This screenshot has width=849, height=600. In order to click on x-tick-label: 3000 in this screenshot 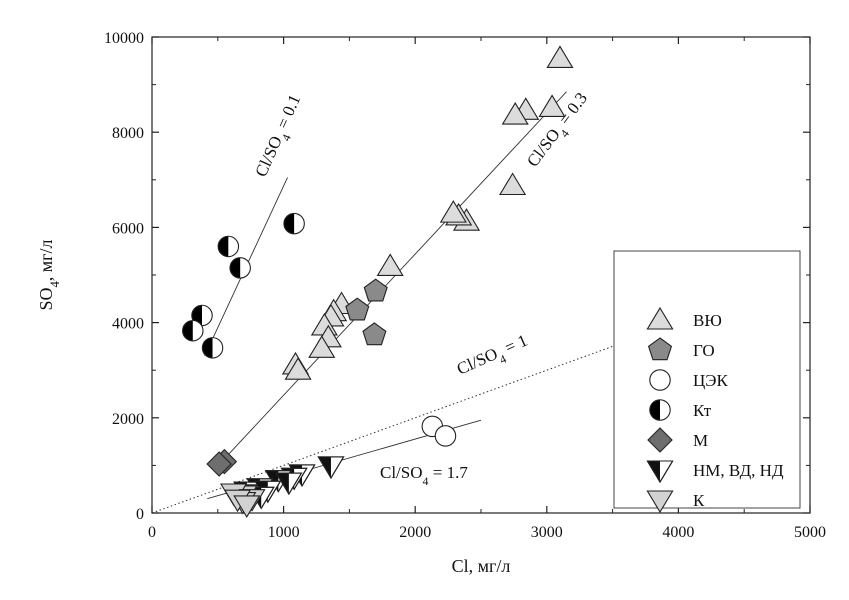, I will do `click(547, 532)`.